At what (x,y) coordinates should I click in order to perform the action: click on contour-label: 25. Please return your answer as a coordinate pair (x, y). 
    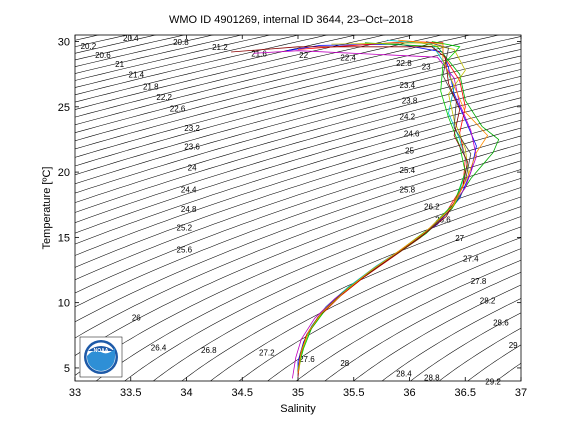
    Looking at the image, I should click on (409, 150).